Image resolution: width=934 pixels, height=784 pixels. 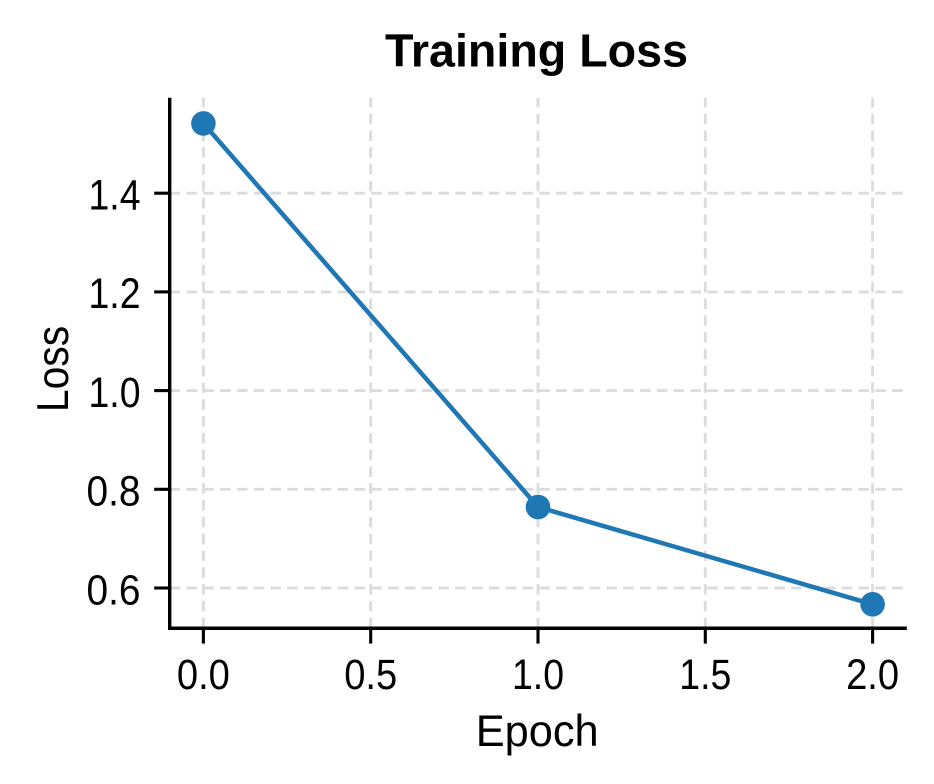 What do you see at coordinates (115, 195) in the screenshot?
I see `svg-text: 1.4` at bounding box center [115, 195].